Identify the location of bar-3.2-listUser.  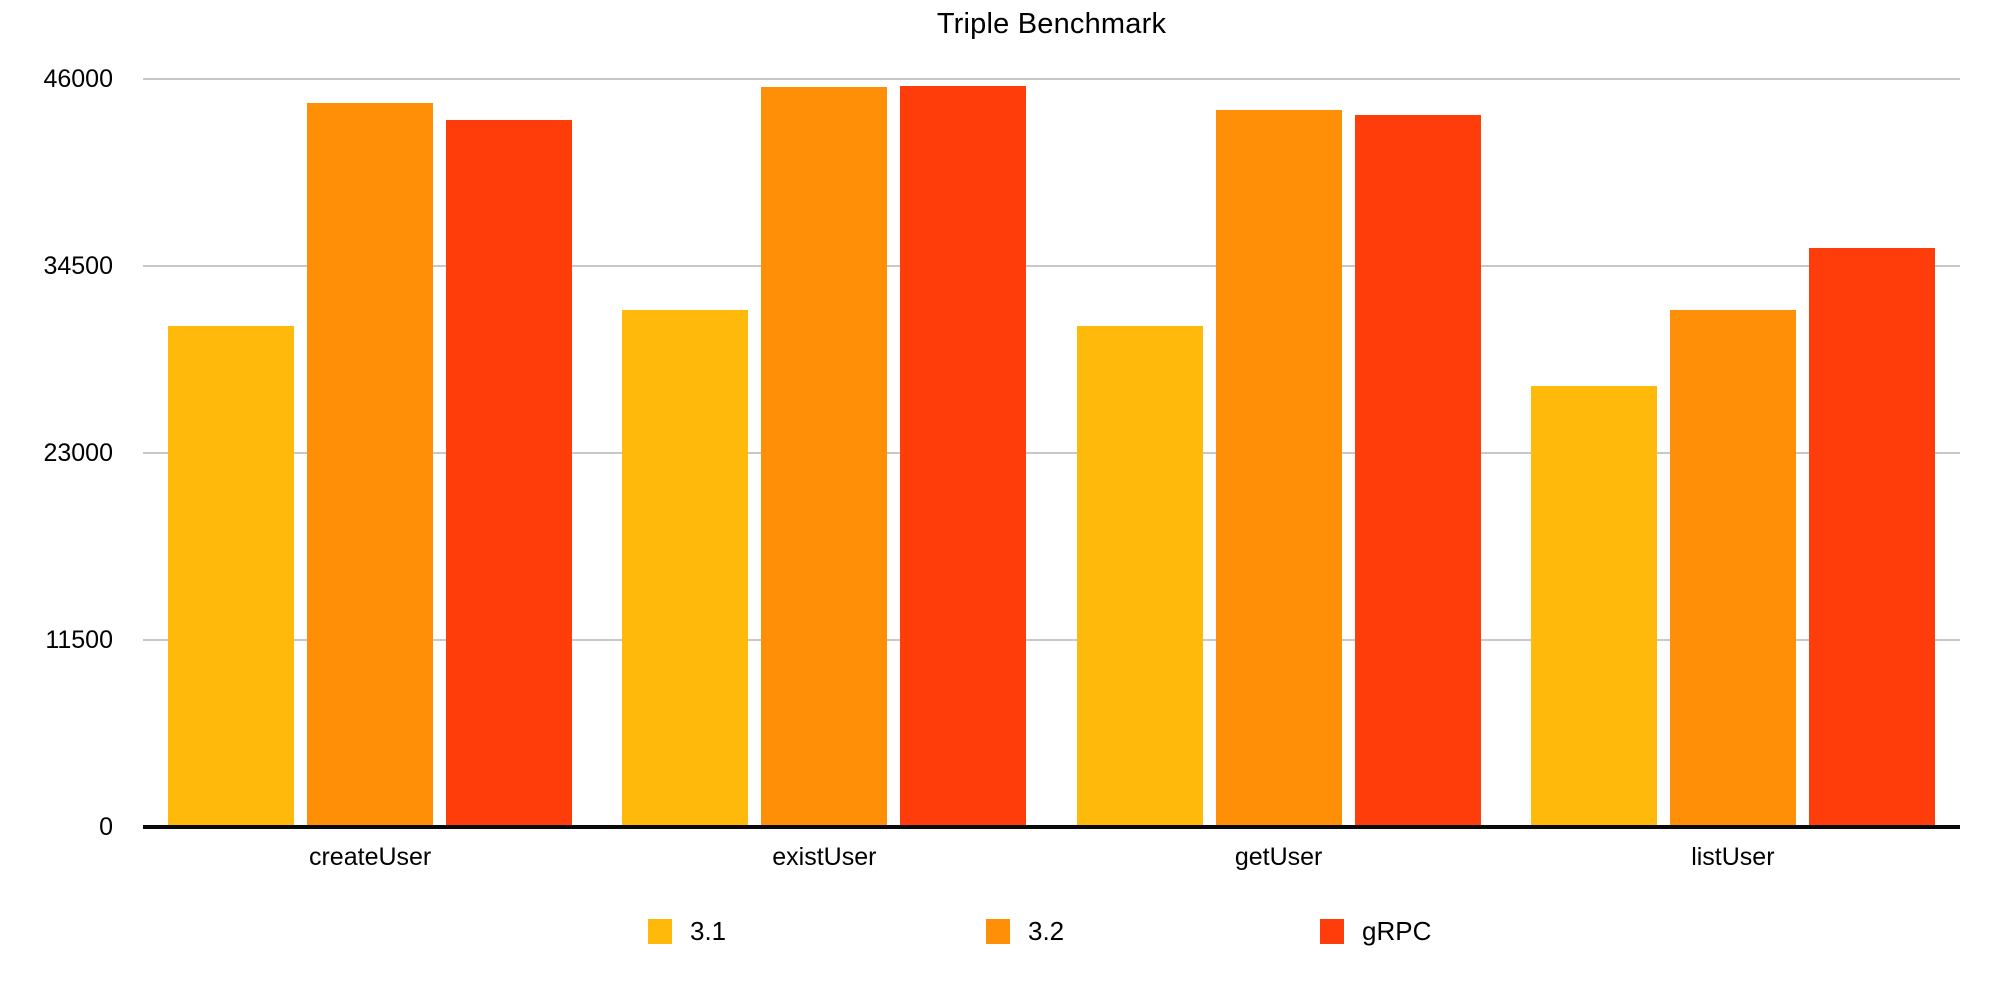
(1733, 568).